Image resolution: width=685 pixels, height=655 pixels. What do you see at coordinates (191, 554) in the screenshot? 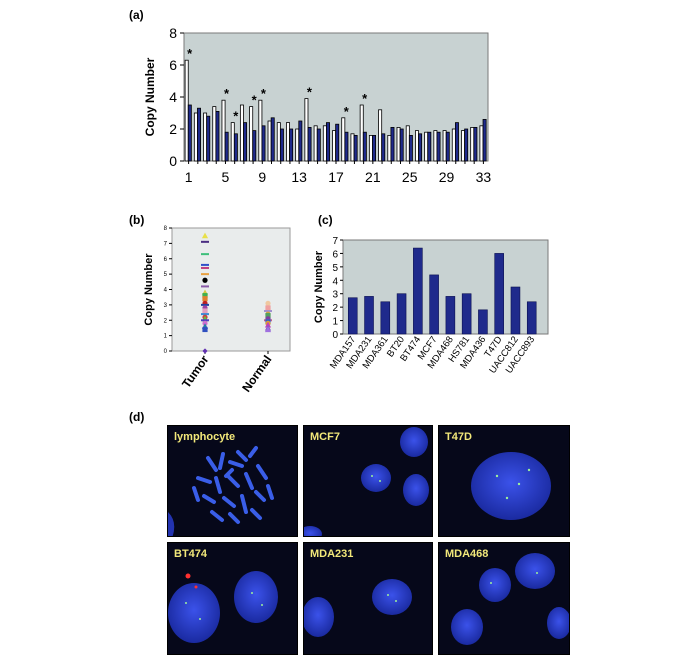
I see `micrograph-label-bt474: BT474` at bounding box center [191, 554].